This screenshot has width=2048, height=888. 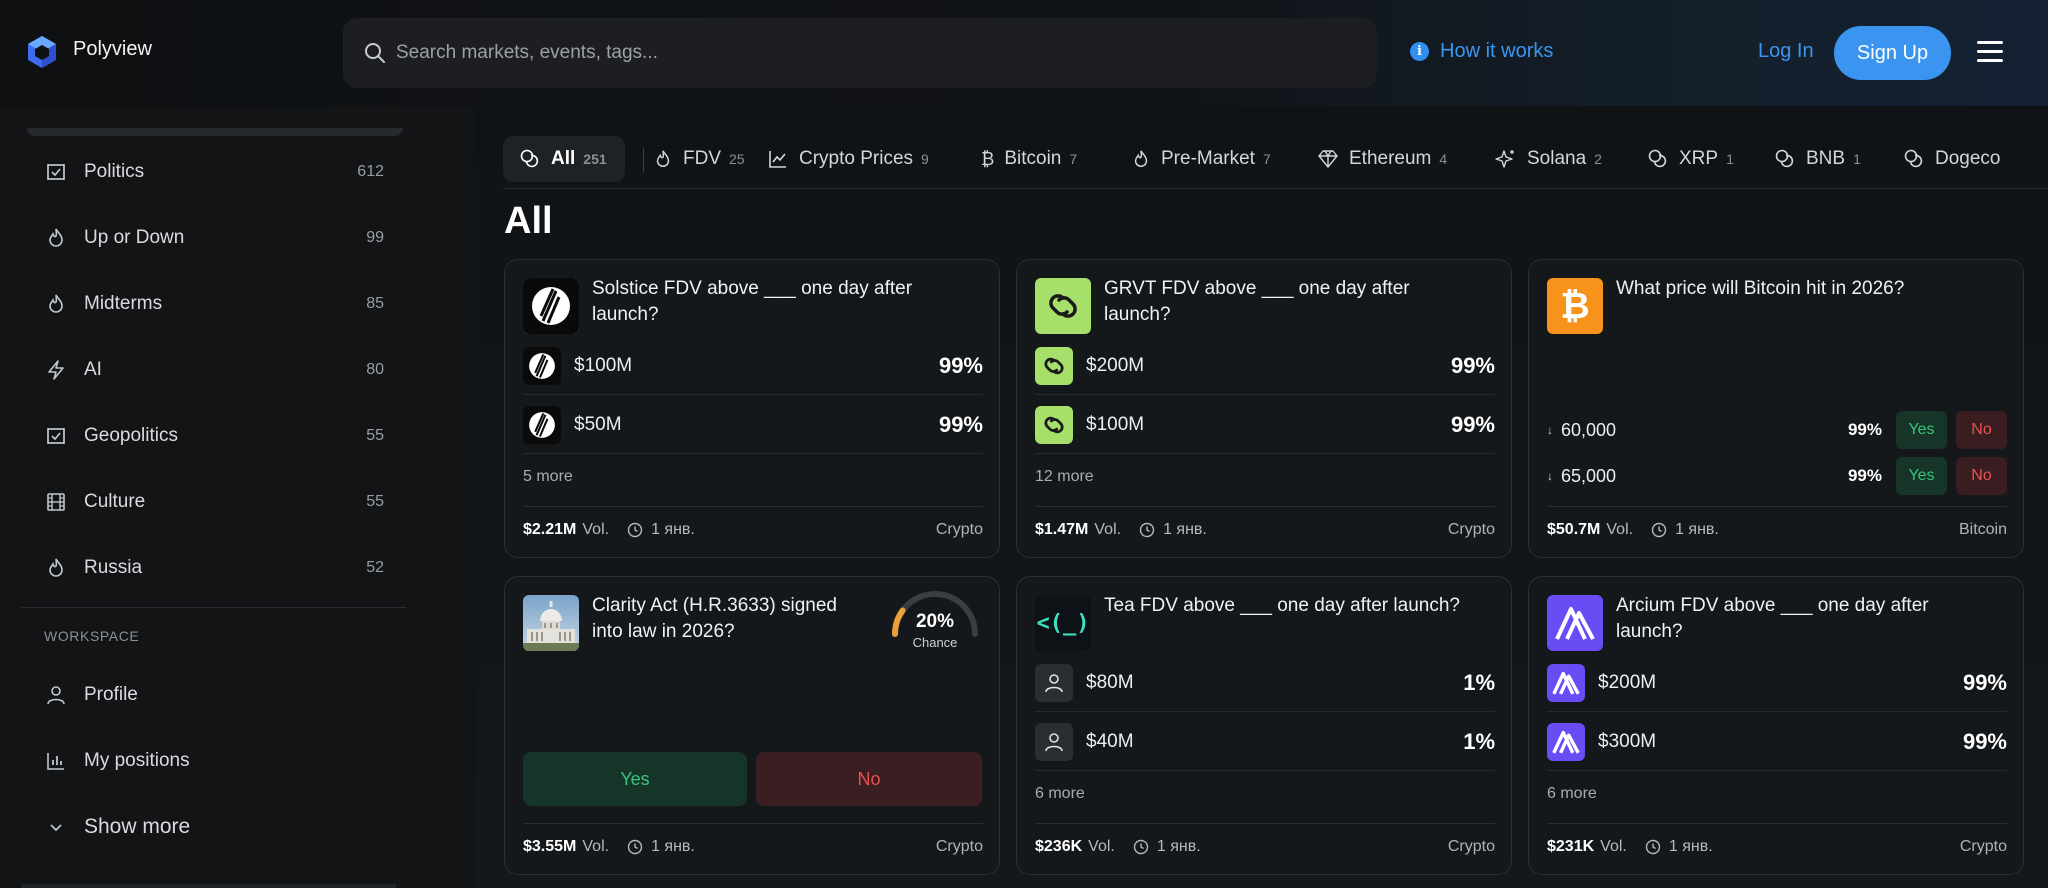 I want to click on tab-label: All, so click(x=563, y=158).